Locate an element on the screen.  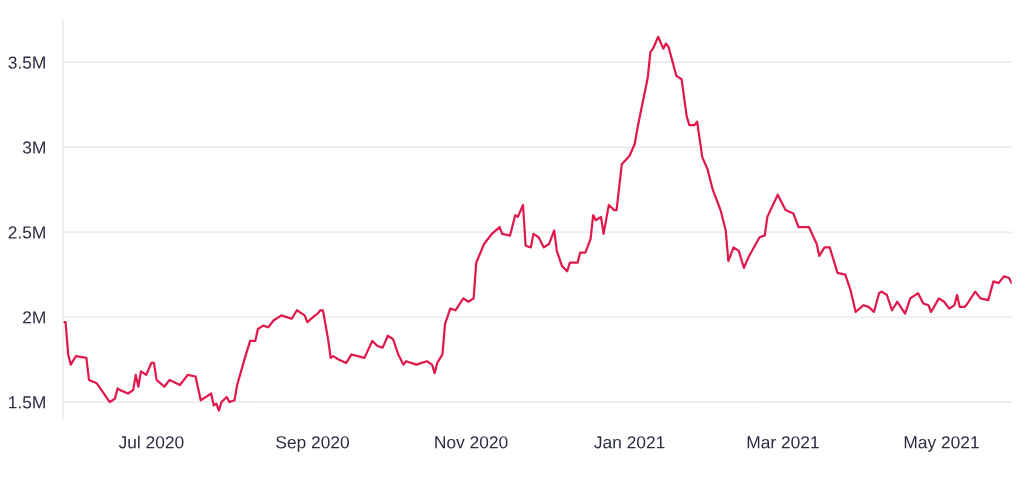
y-tick-label: 2.5M is located at coordinates (26, 232).